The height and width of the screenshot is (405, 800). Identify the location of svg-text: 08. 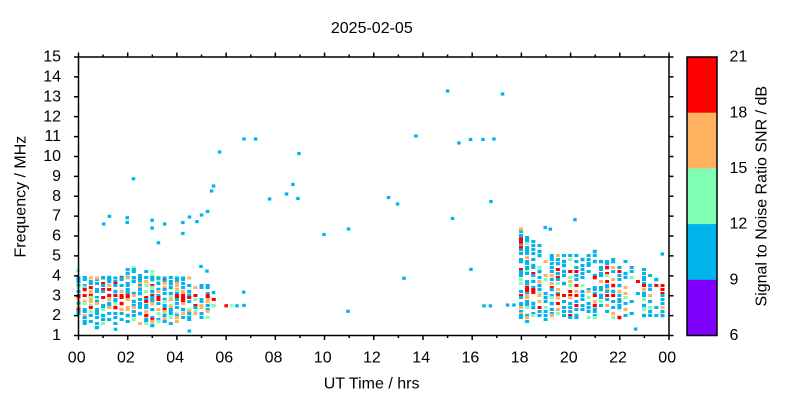
(274, 357).